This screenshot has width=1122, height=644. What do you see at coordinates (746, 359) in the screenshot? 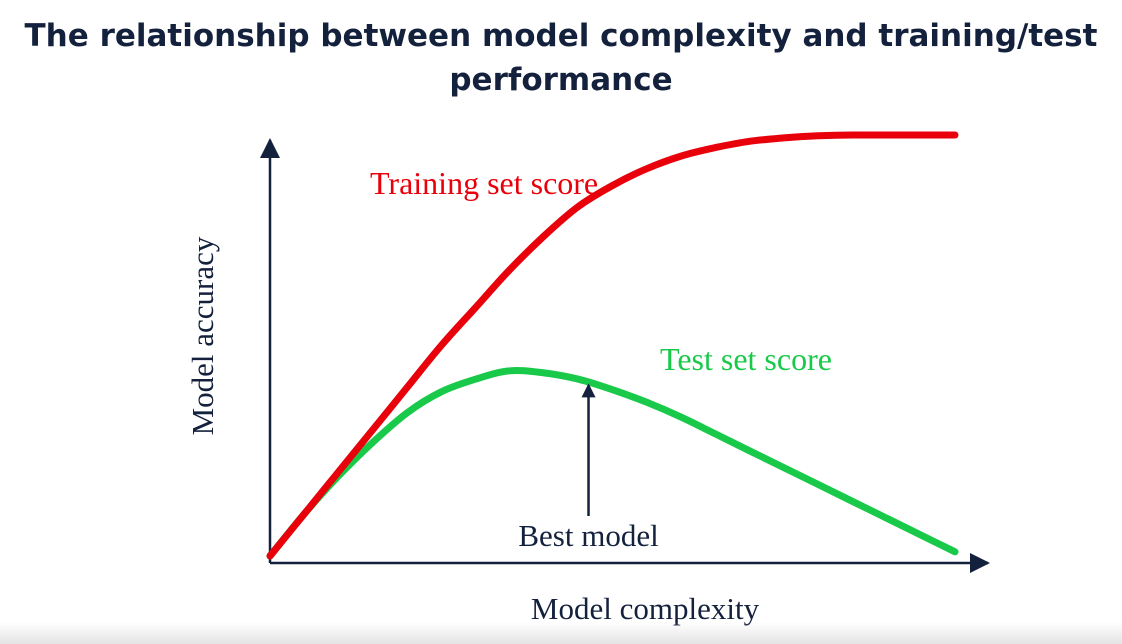
I see `series-label-test: Test set score` at bounding box center [746, 359].